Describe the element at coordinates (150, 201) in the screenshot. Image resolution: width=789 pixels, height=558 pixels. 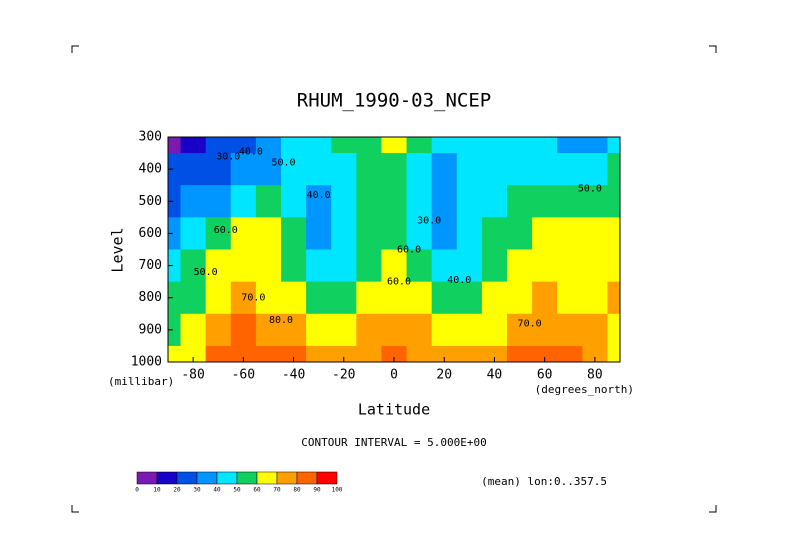
I see `y-tick-label: 500` at that location.